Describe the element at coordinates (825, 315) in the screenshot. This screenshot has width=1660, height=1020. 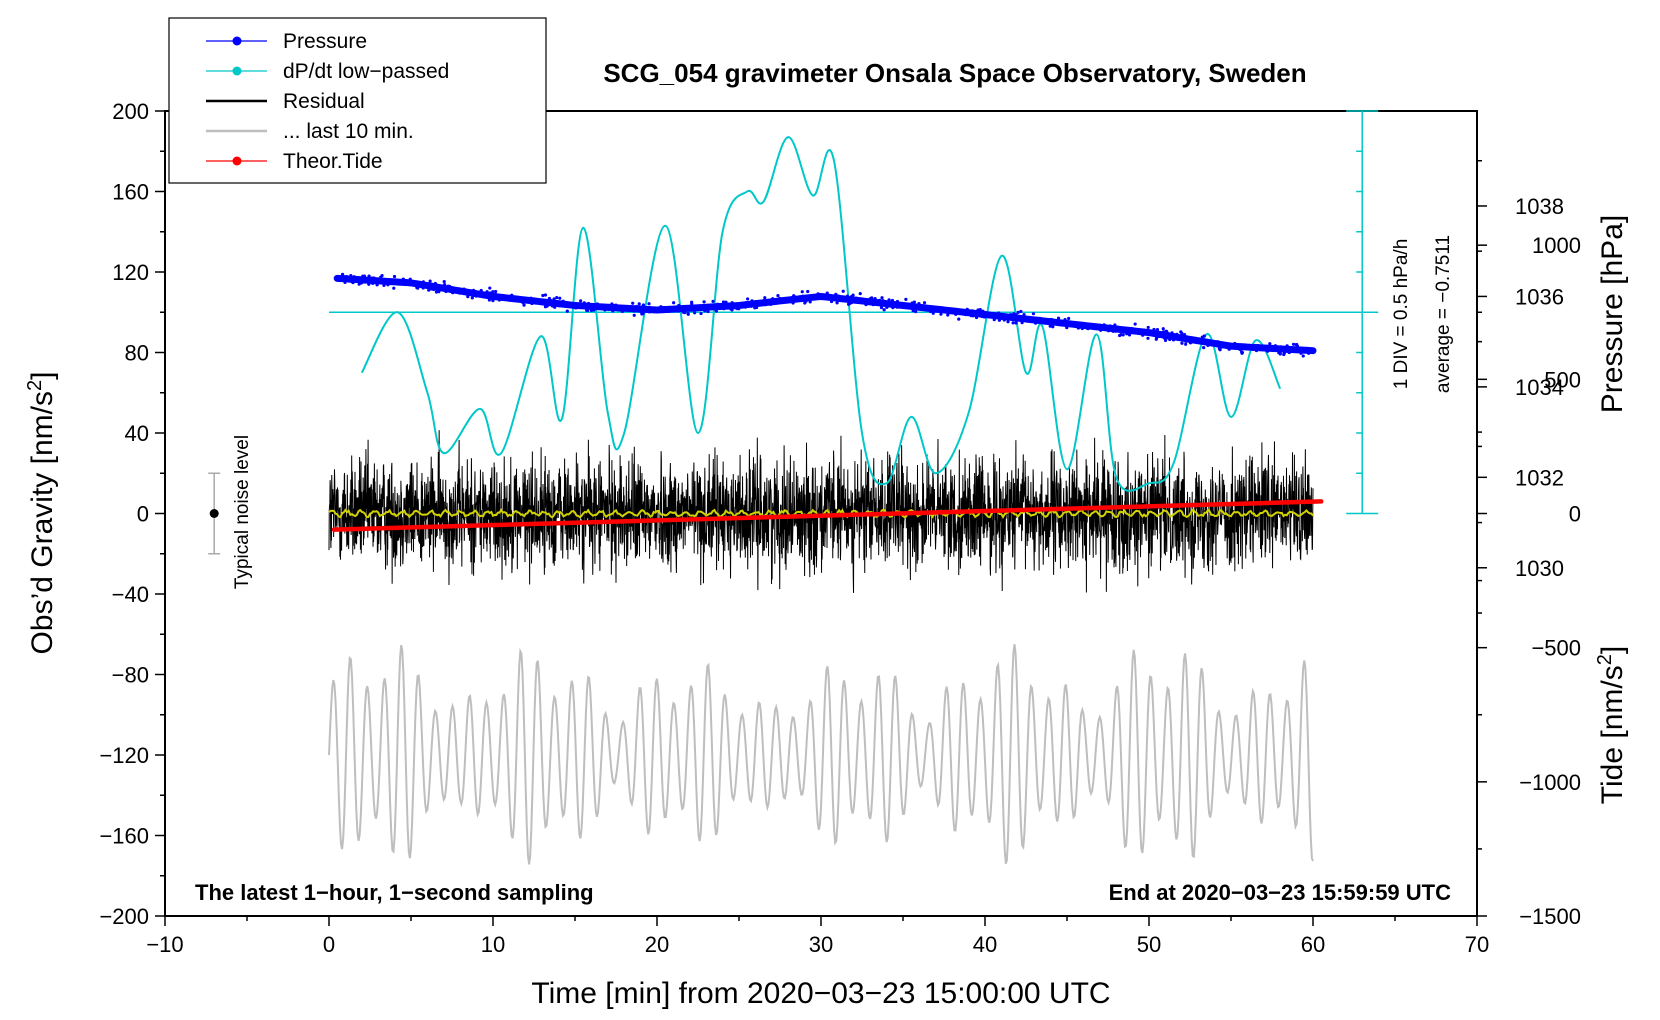
I see `pressure-series` at that location.